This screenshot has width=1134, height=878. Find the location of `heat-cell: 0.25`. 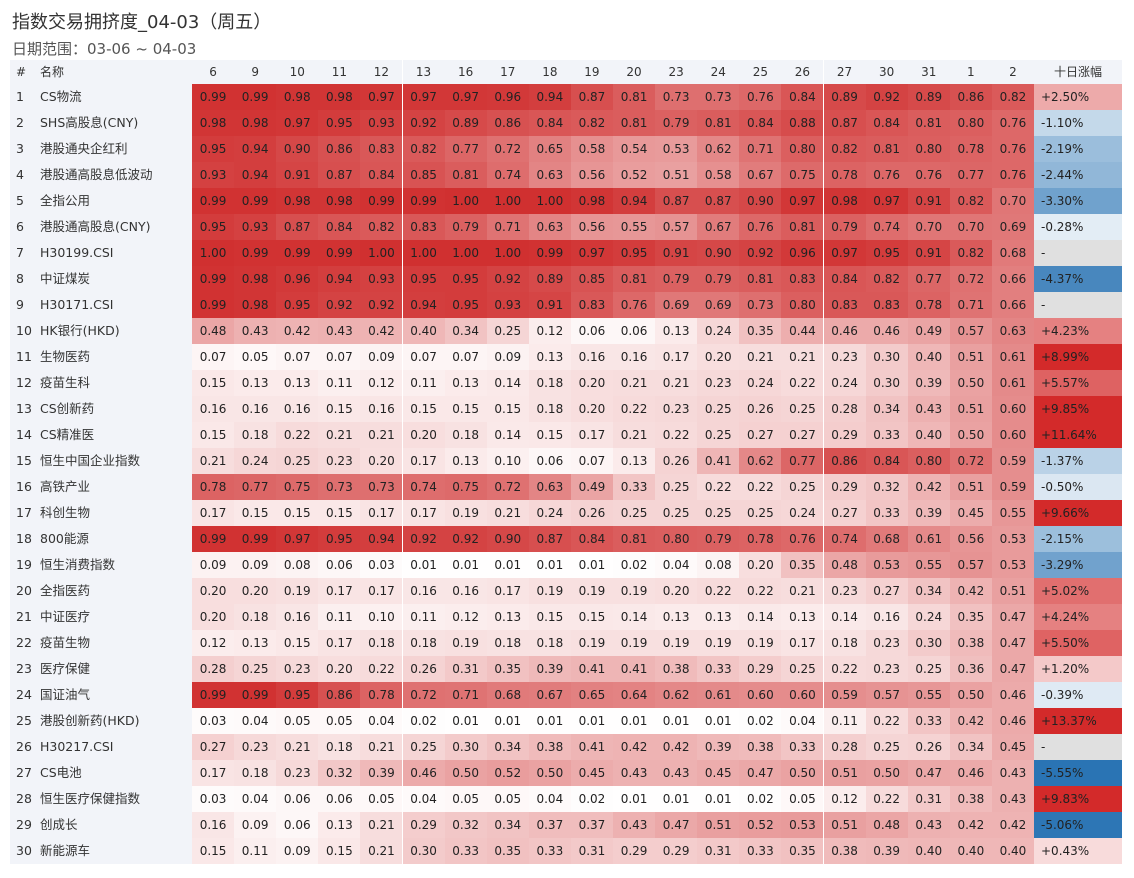

heat-cell: 0.25 is located at coordinates (718, 513).